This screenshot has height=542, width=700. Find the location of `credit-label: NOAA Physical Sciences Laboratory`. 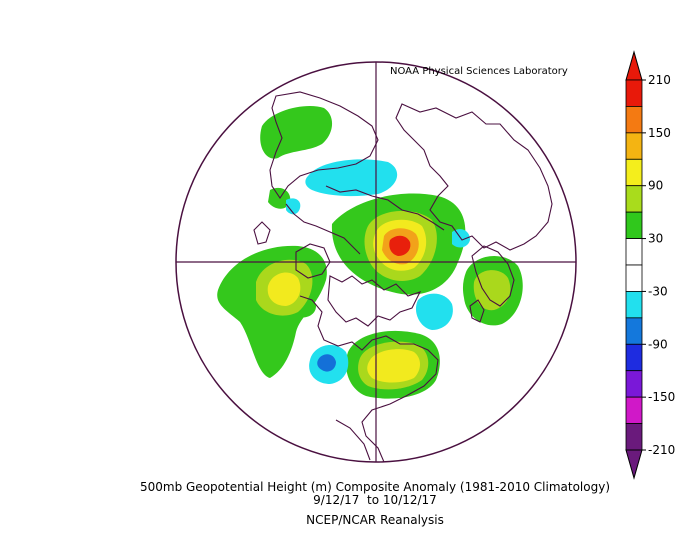

credit-label: NOAA Physical Sciences Laboratory is located at coordinates (479, 71).